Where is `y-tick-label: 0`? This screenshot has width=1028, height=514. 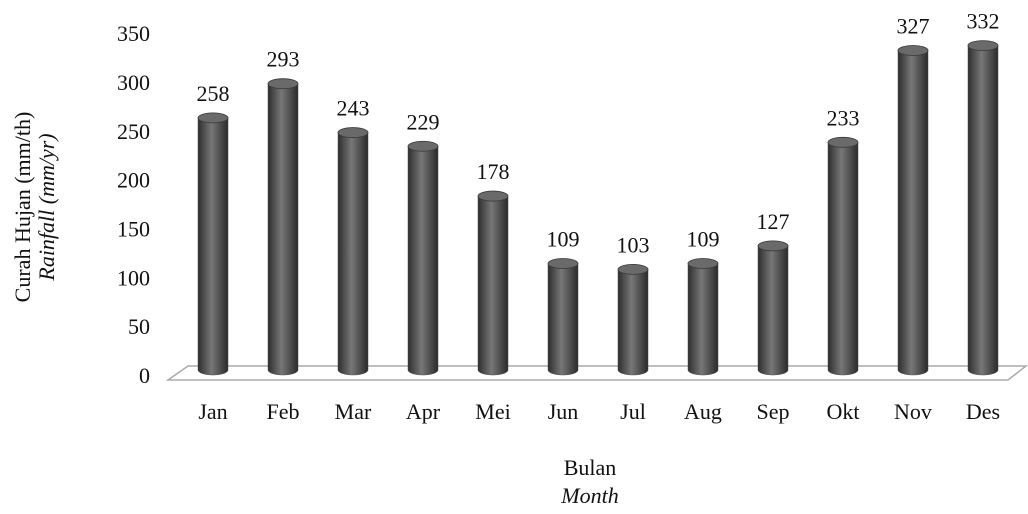 y-tick-label: 0 is located at coordinates (144, 375).